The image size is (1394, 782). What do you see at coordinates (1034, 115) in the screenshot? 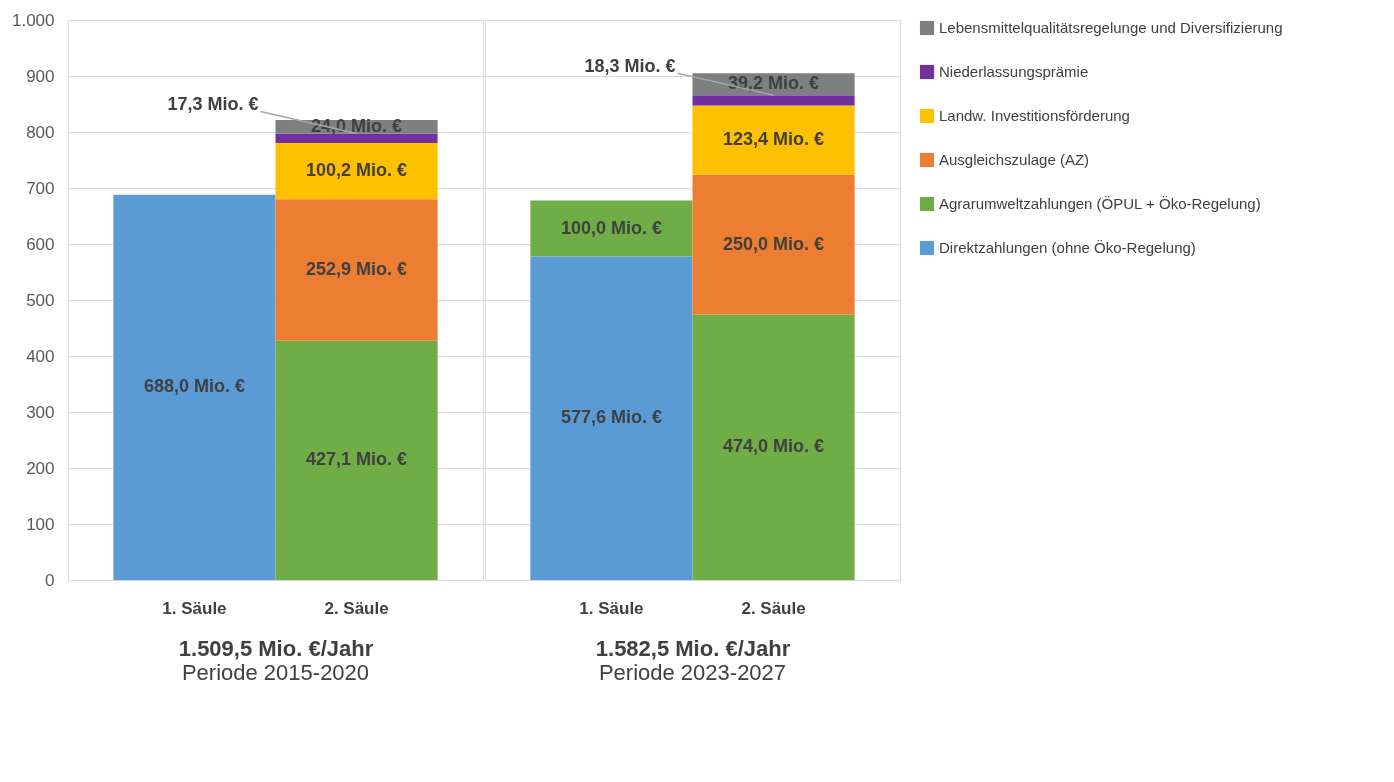
I see `legend-label: Landw. Investitionsförderung` at bounding box center [1034, 115].